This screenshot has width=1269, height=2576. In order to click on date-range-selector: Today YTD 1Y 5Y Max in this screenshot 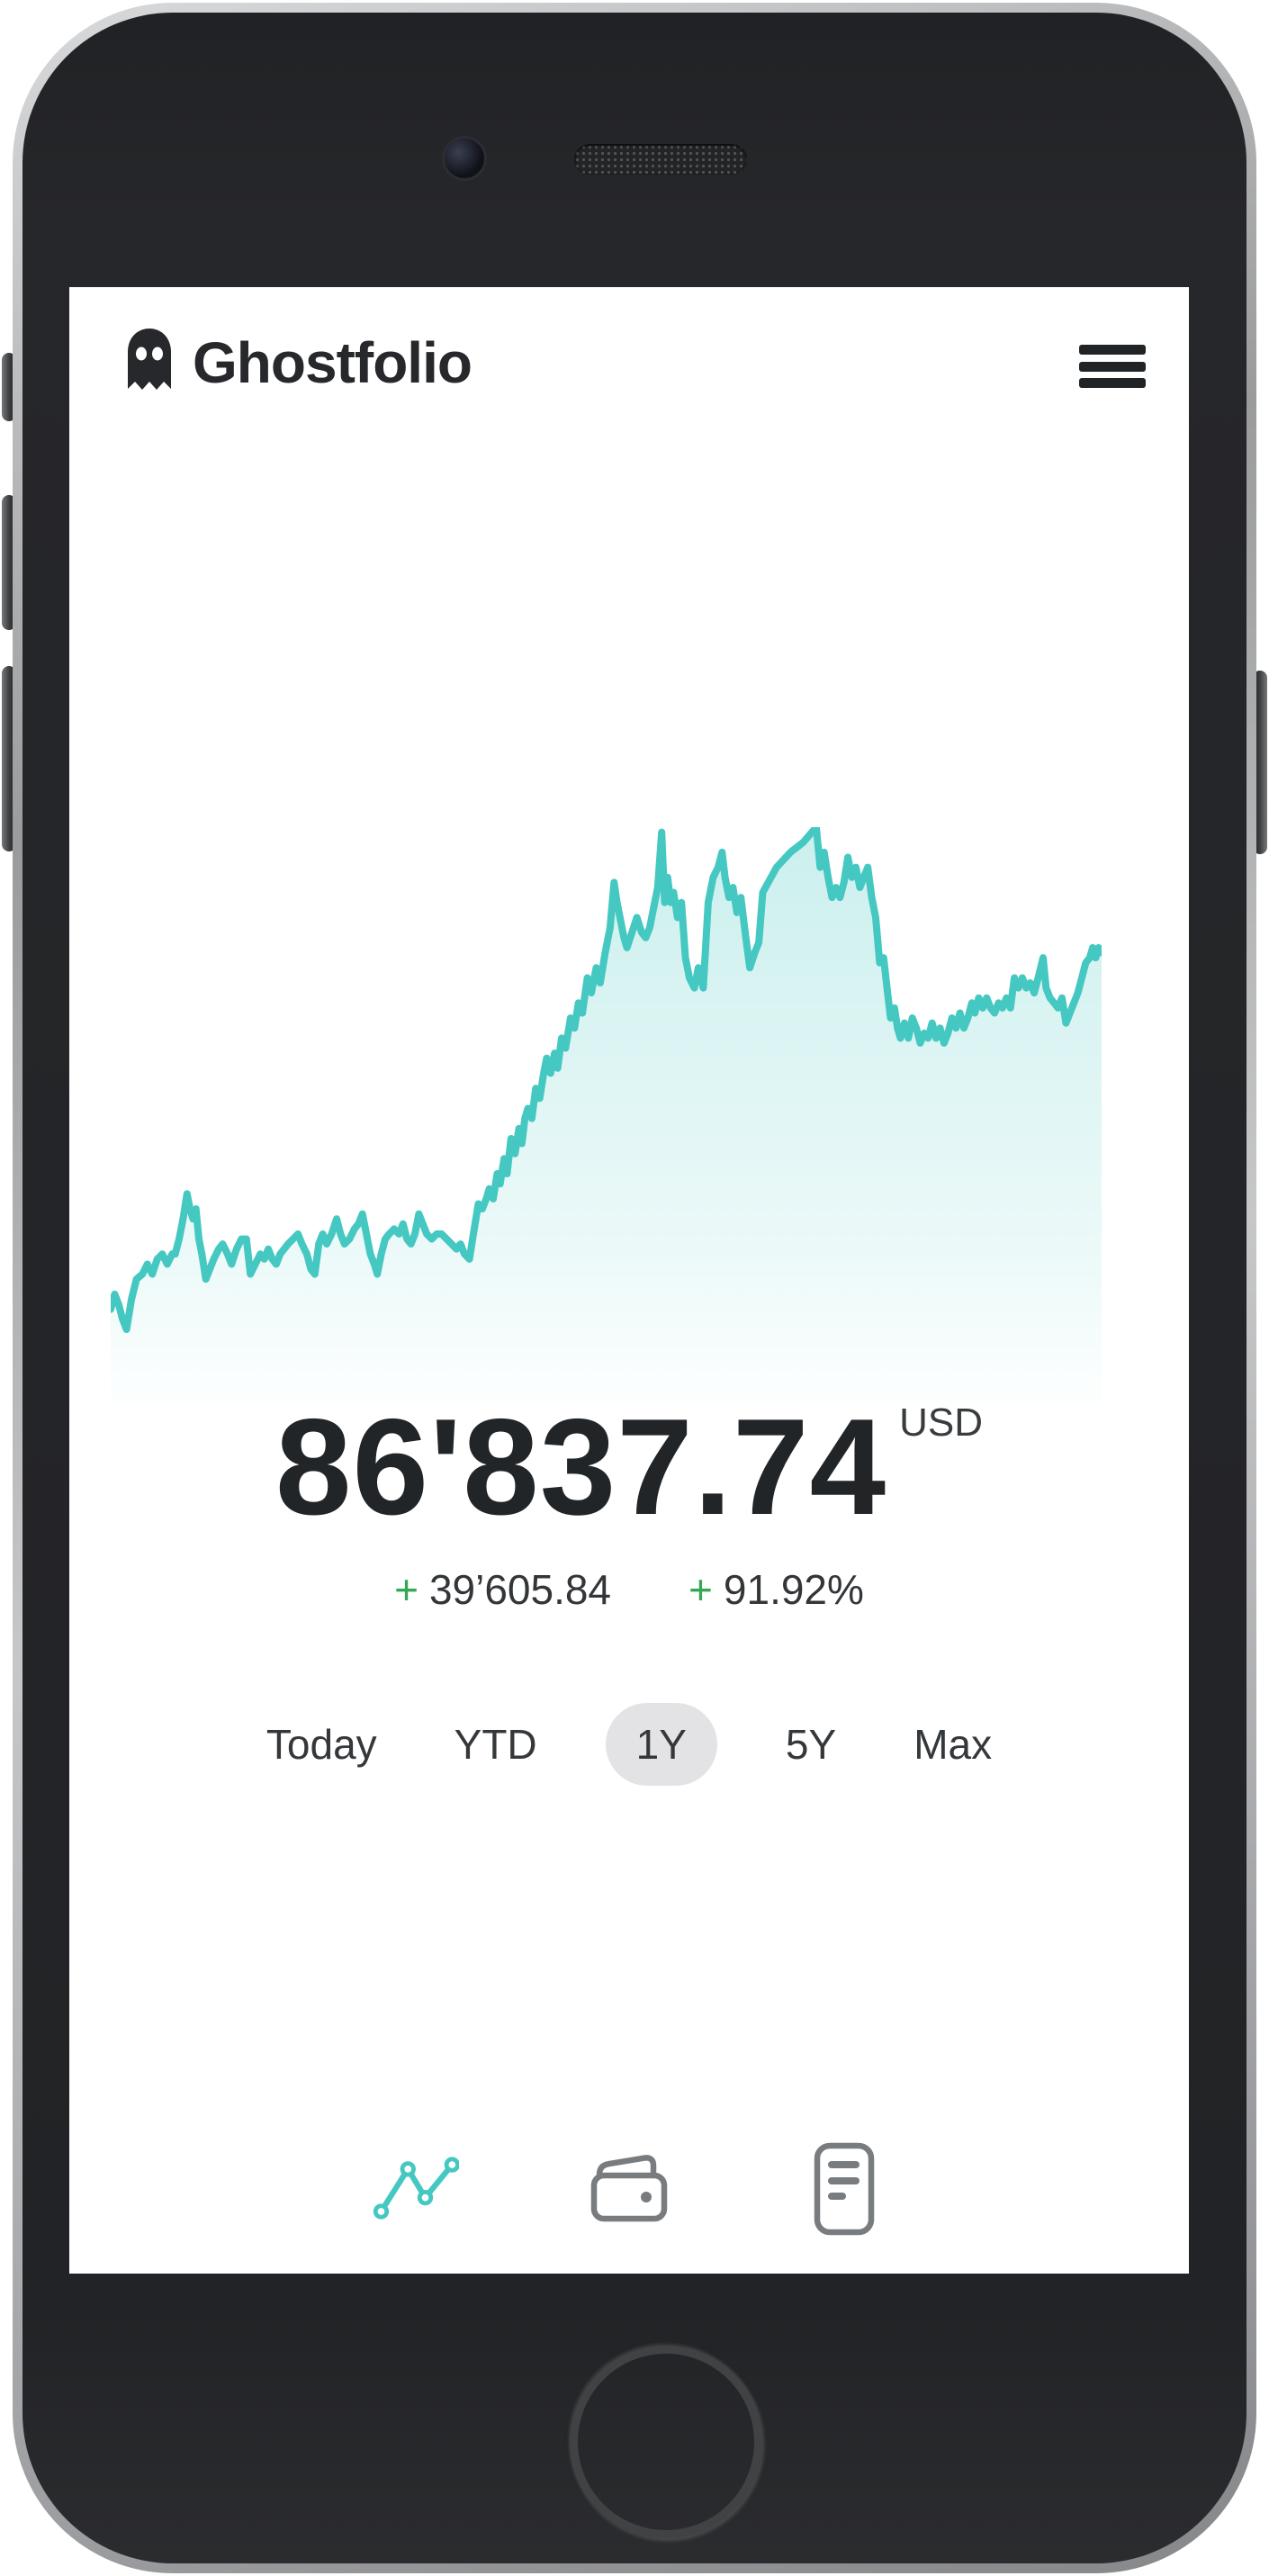, I will do `click(629, 1744)`.